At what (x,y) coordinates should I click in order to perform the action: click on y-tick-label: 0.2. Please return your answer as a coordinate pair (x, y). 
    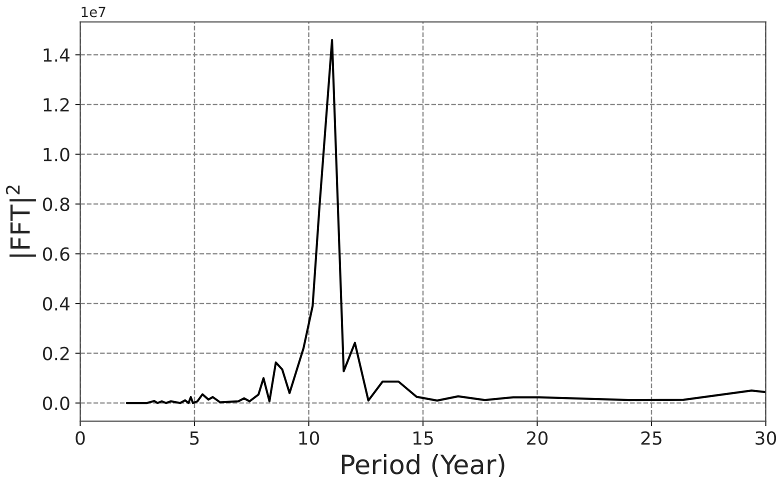
    Looking at the image, I should click on (55, 353).